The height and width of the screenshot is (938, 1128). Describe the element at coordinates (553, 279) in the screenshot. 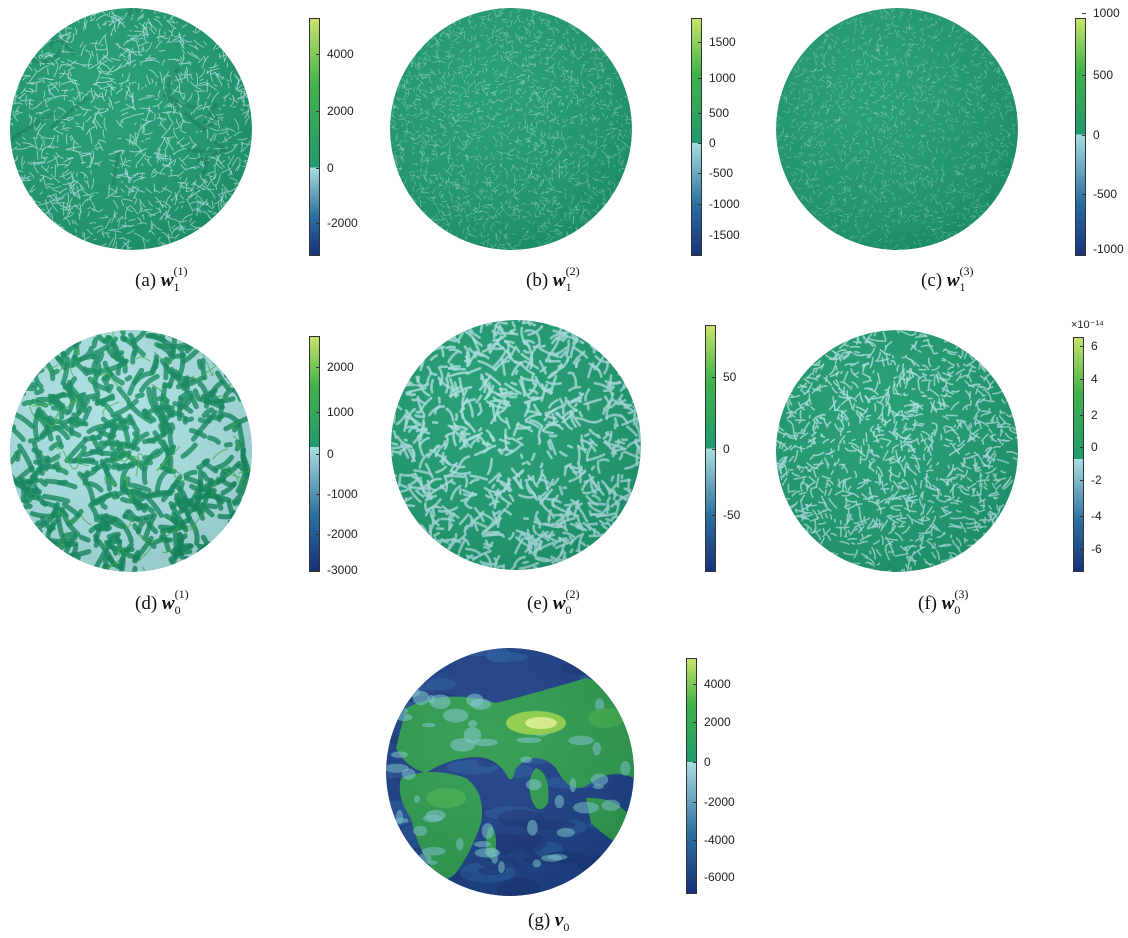

I see `caption-b: (b) w(2)1` at that location.